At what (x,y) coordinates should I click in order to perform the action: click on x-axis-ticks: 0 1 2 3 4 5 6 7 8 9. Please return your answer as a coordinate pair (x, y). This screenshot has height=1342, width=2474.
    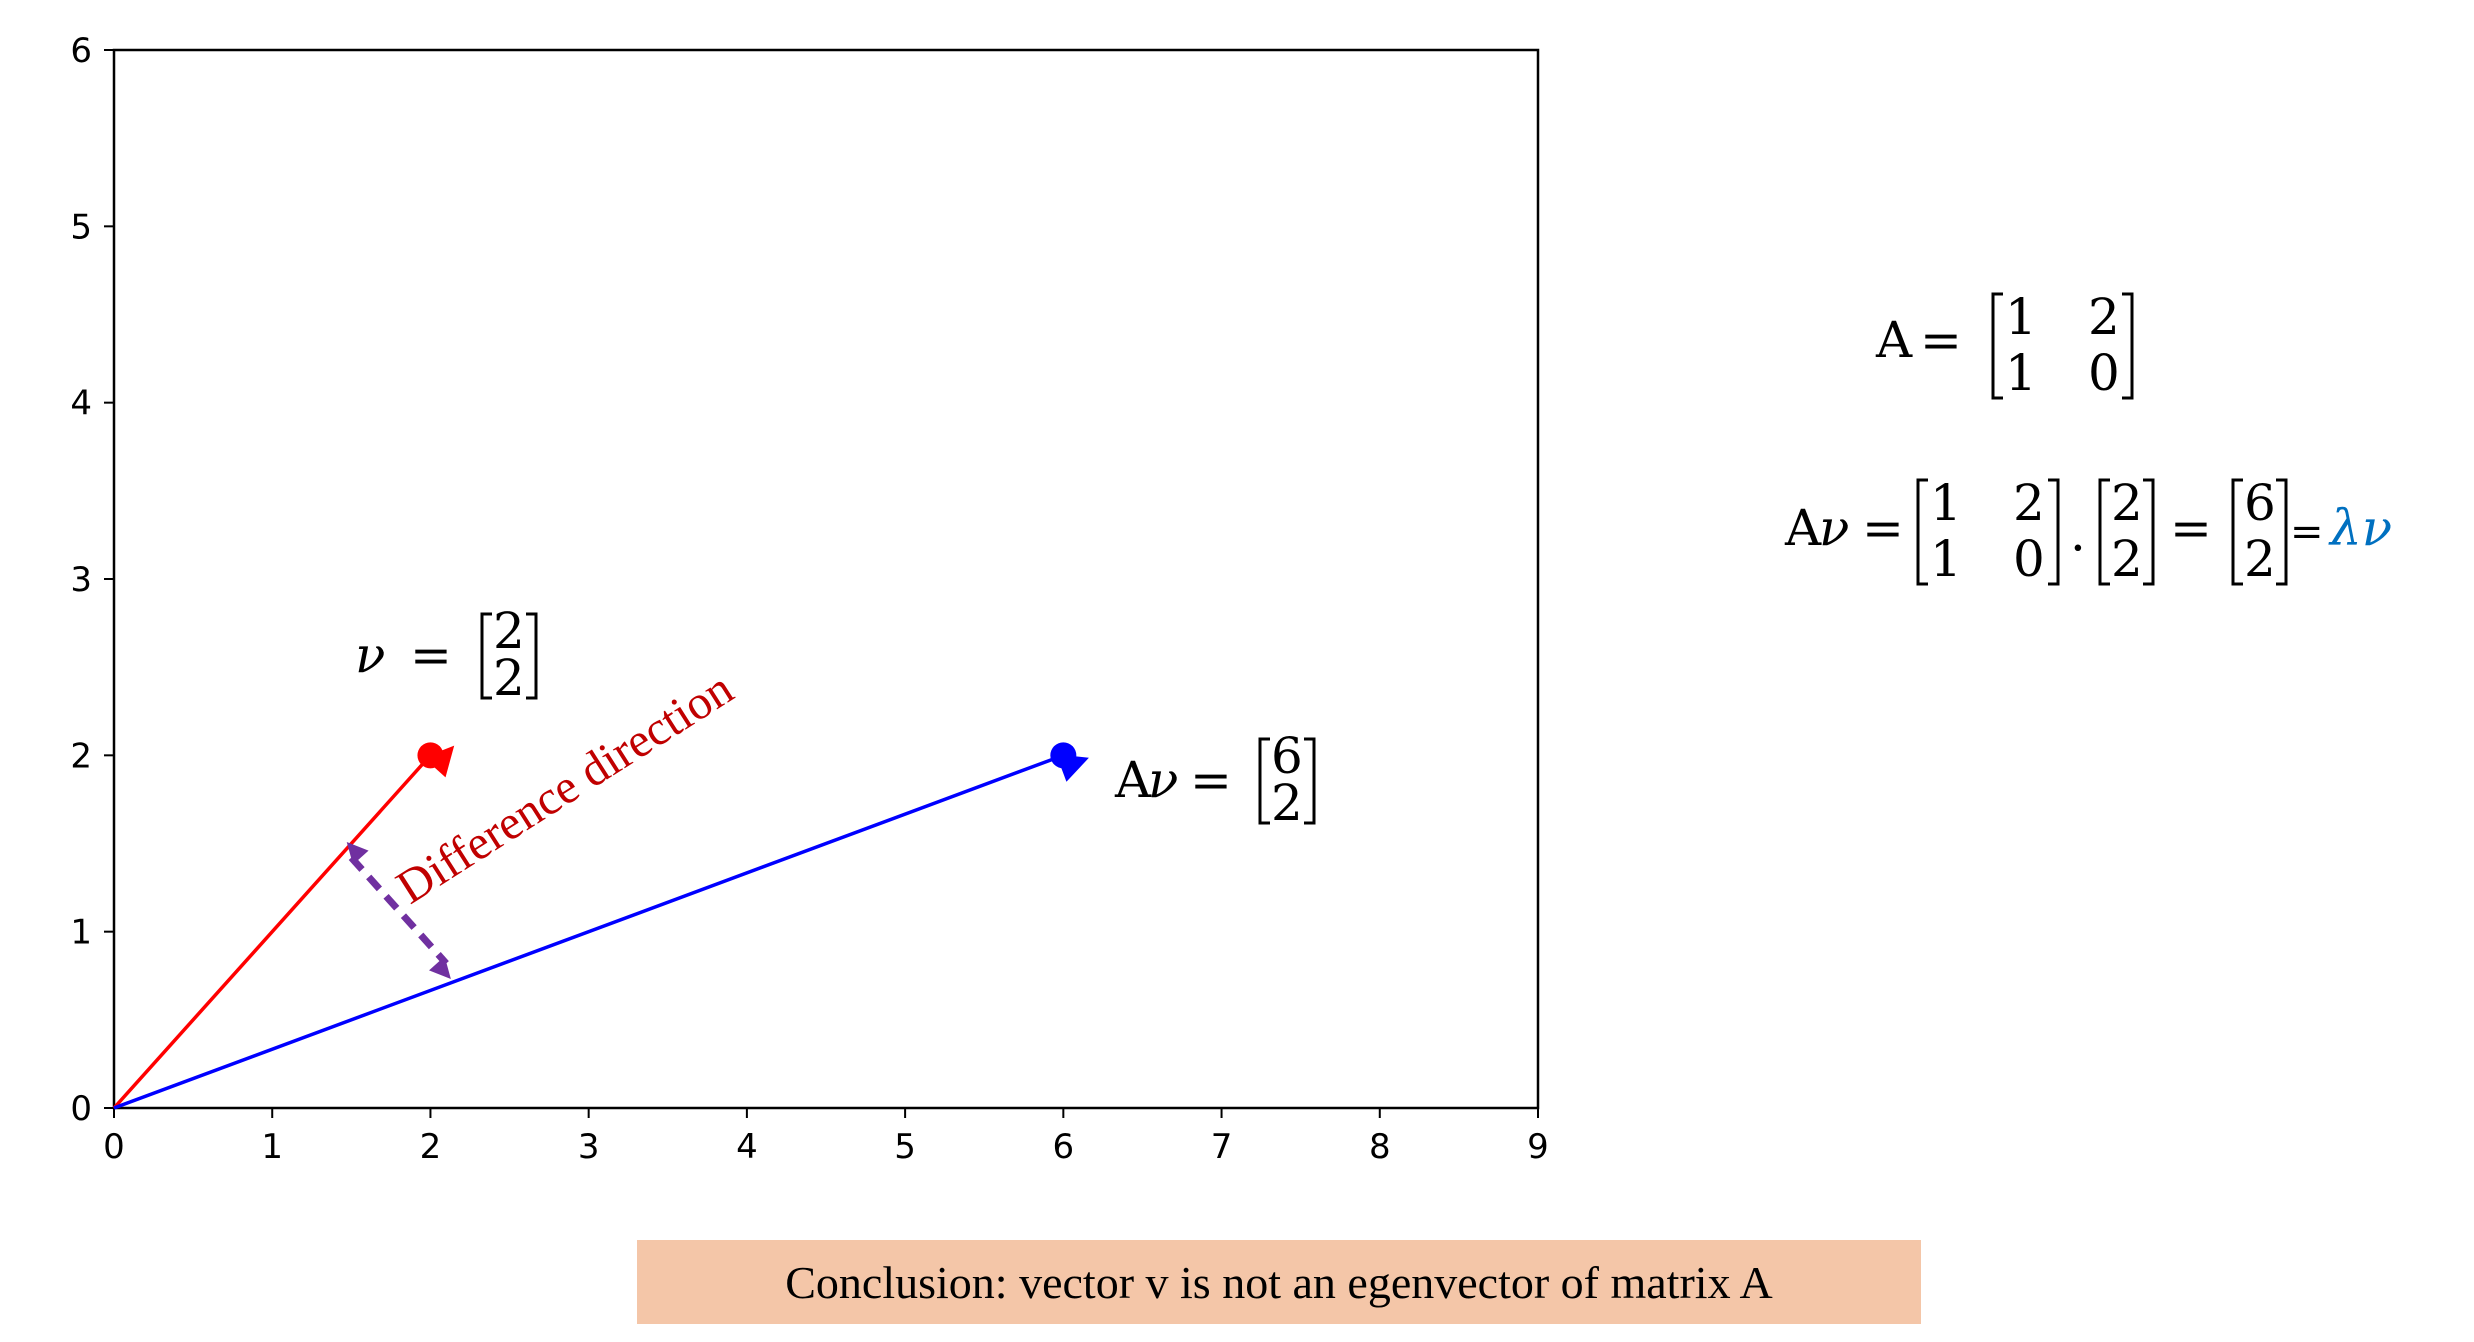
    Looking at the image, I should click on (826, 1137).